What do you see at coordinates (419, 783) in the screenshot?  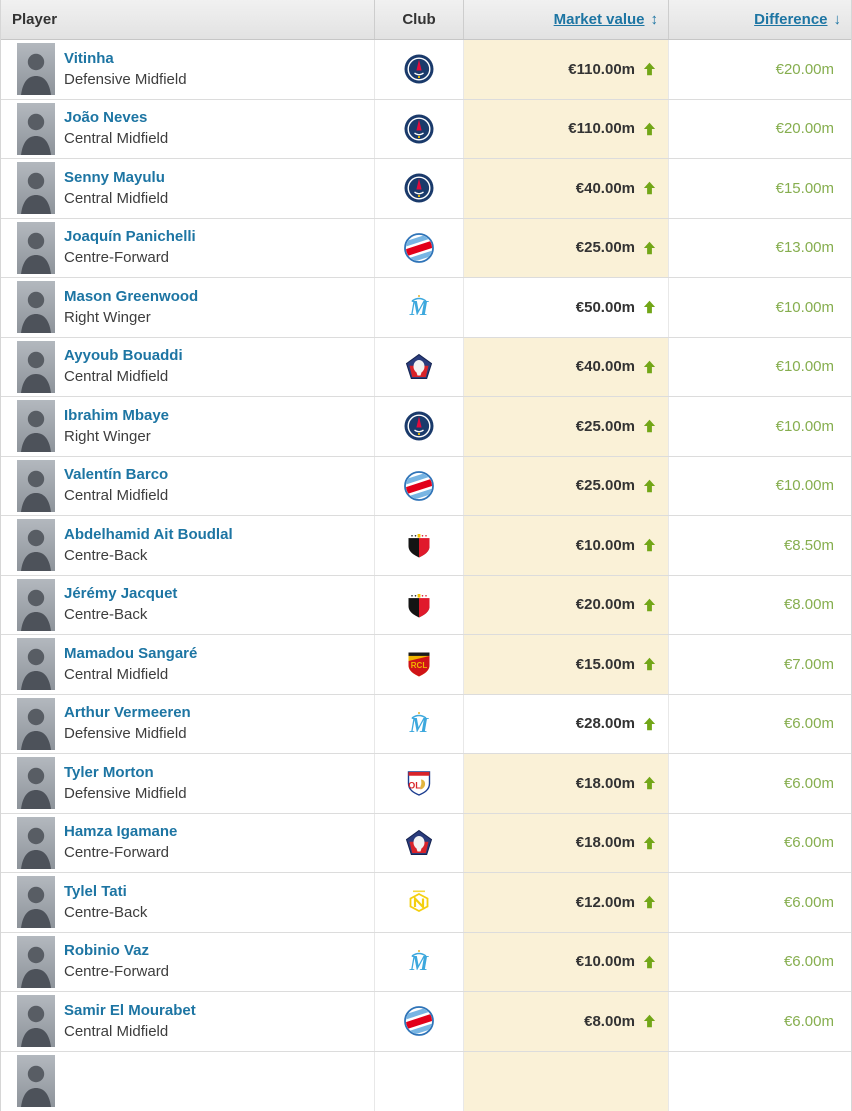 I see `lyon-crest-icon` at bounding box center [419, 783].